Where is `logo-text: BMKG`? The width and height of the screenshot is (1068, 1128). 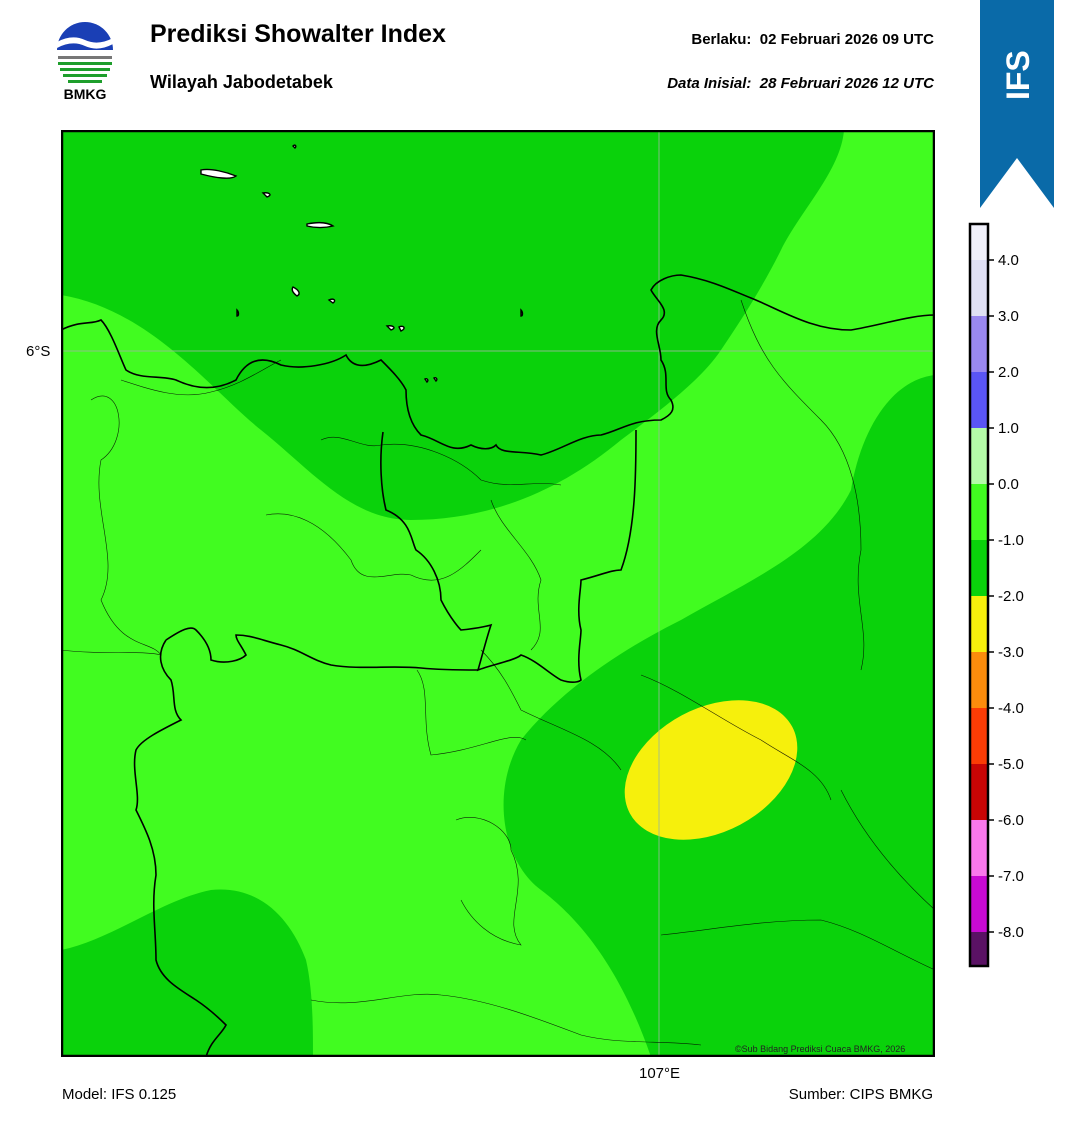
logo-text: BMKG is located at coordinates (85, 94).